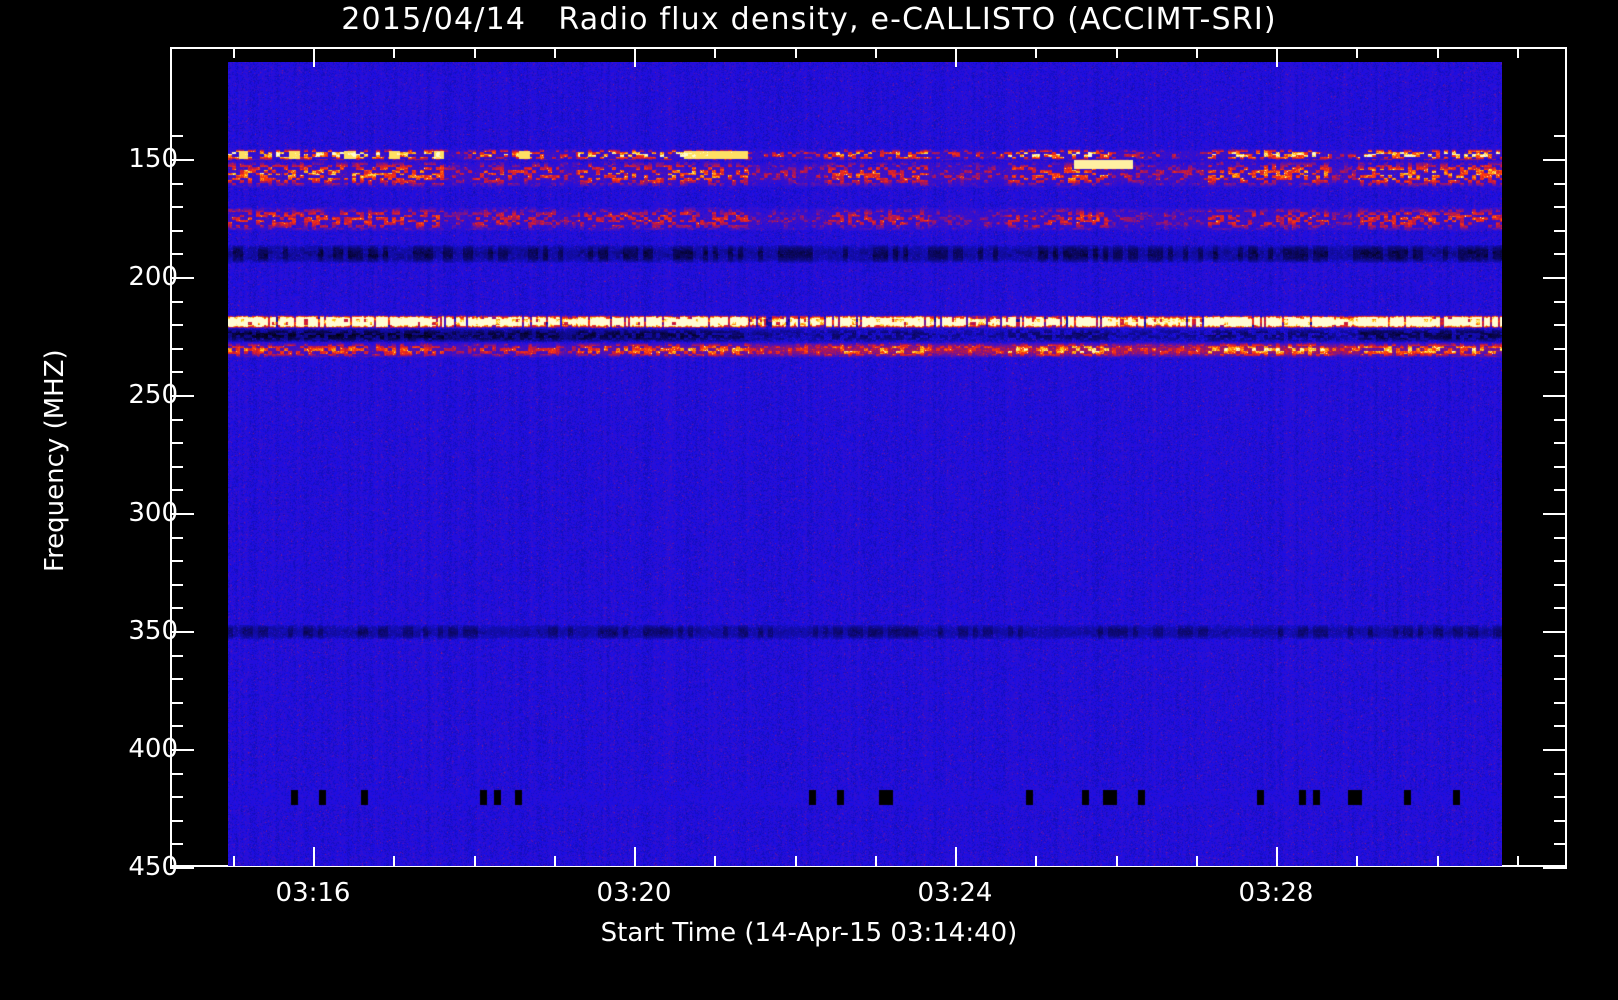 This screenshot has width=1618, height=1000. What do you see at coordinates (1276, 893) in the screenshot?
I see `x-tick-label: 03:28` at bounding box center [1276, 893].